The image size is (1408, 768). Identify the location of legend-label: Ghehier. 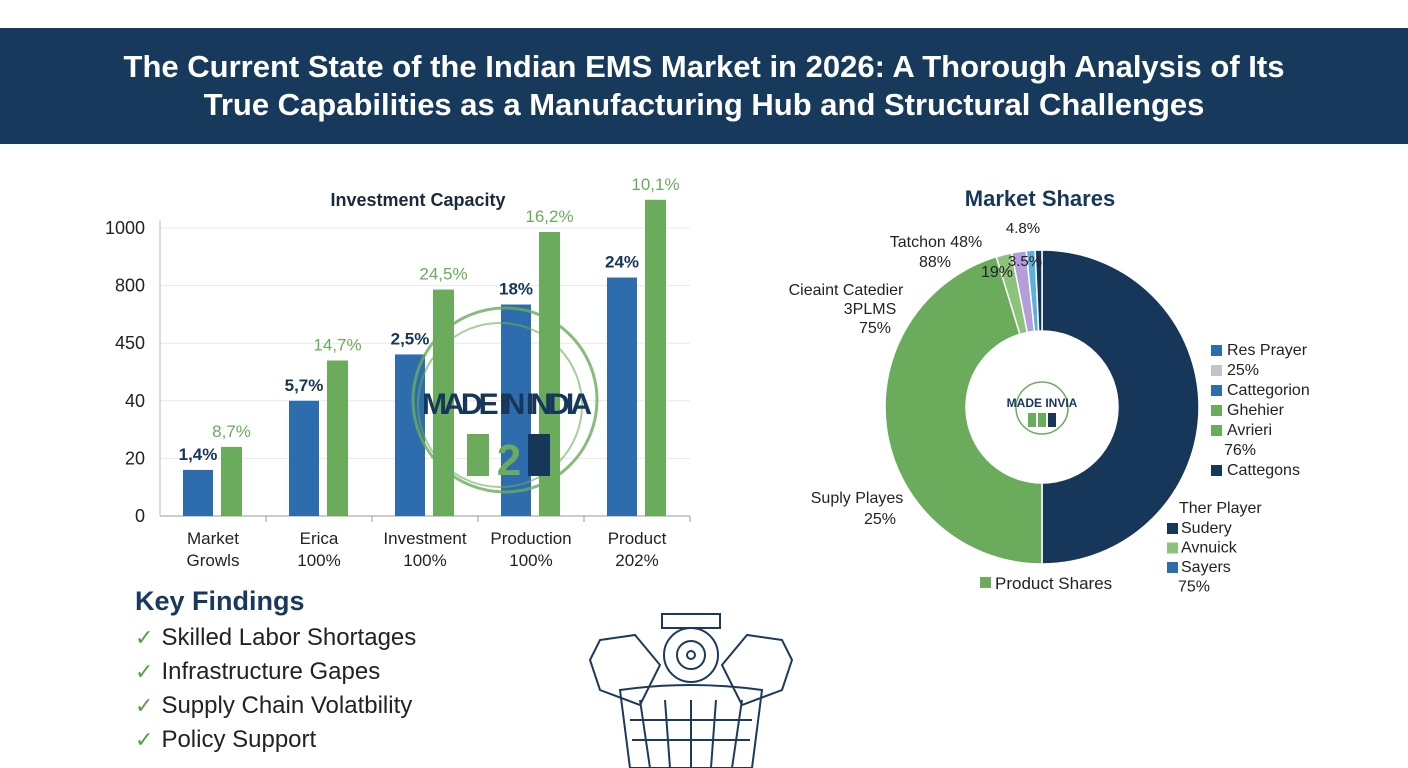
(1256, 410).